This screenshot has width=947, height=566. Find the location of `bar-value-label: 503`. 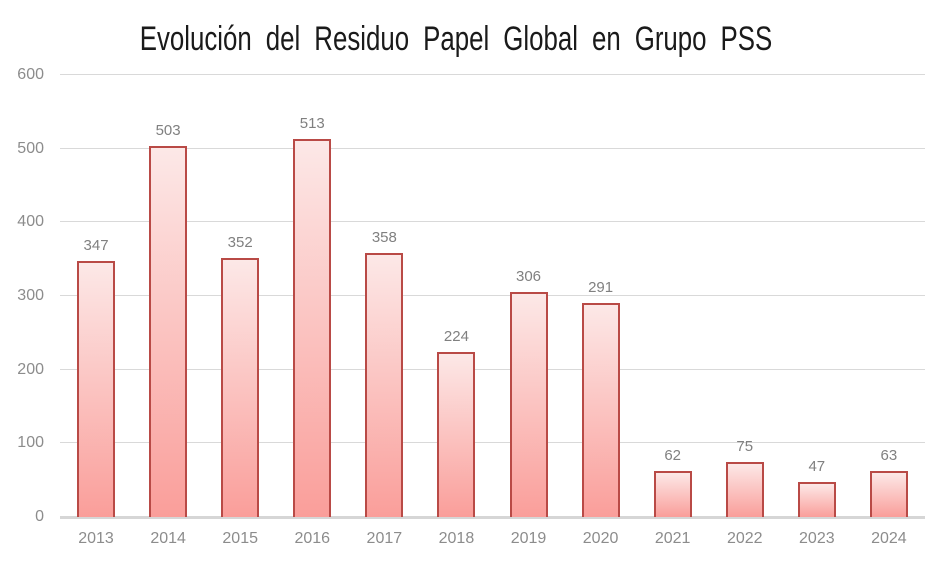

bar-value-label: 503 is located at coordinates (168, 131).